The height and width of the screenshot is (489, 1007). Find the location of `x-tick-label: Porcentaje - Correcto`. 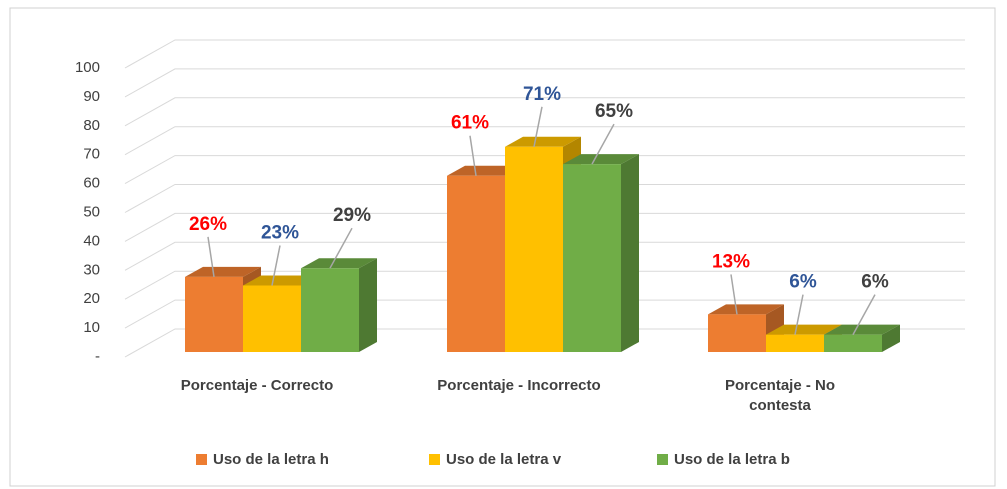

x-tick-label: Porcentaje - Correcto is located at coordinates (257, 385).